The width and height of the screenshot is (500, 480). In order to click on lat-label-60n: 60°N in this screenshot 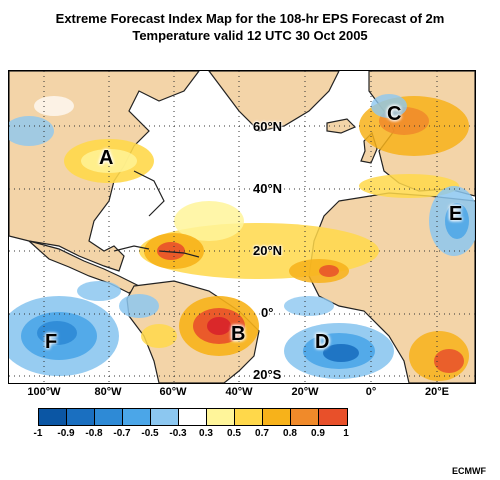, I will do `click(268, 126)`.